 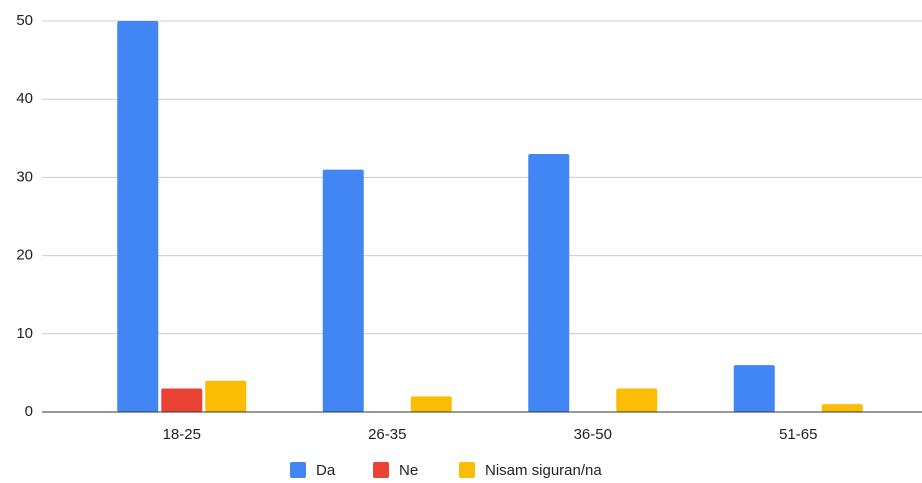 I want to click on y-tick-label: 50, so click(x=24, y=20).